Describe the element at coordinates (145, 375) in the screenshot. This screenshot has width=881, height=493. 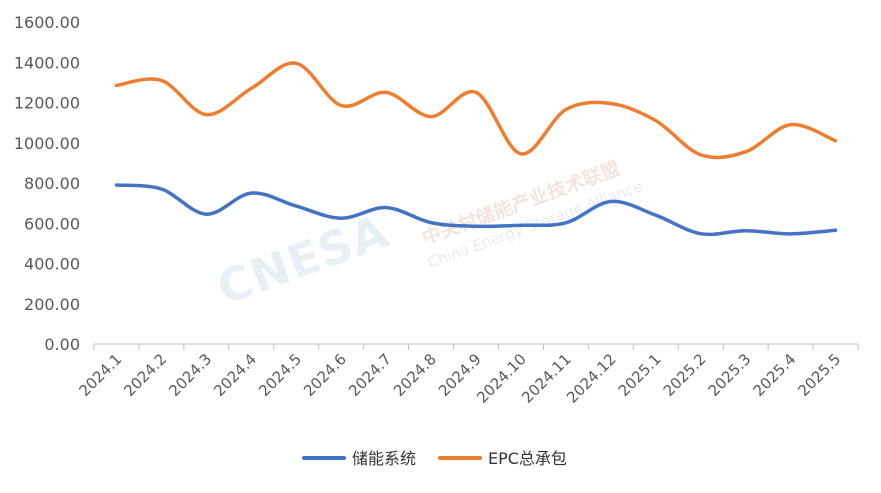
I see `x-tick-label: 2024.2` at that location.